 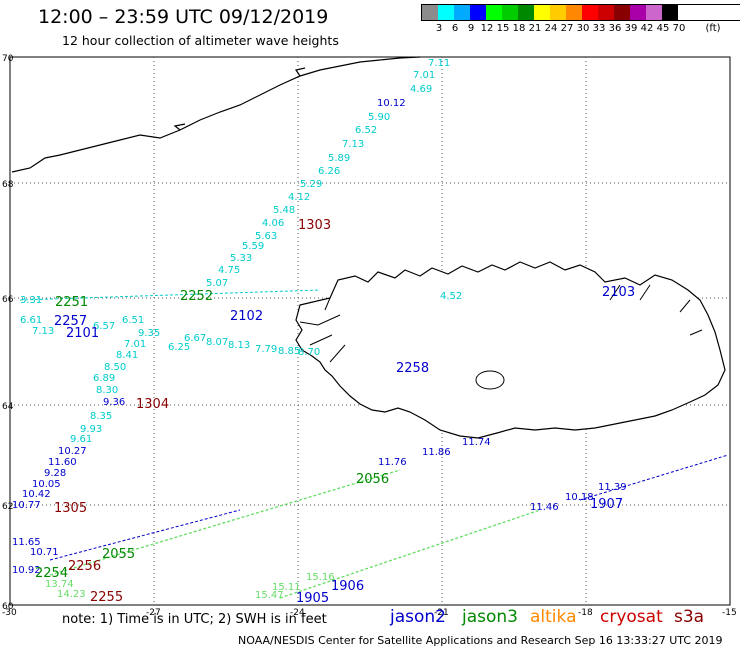 What do you see at coordinates (196, 296) in the screenshot?
I see `pass-label-jason3: 2252` at bounding box center [196, 296].